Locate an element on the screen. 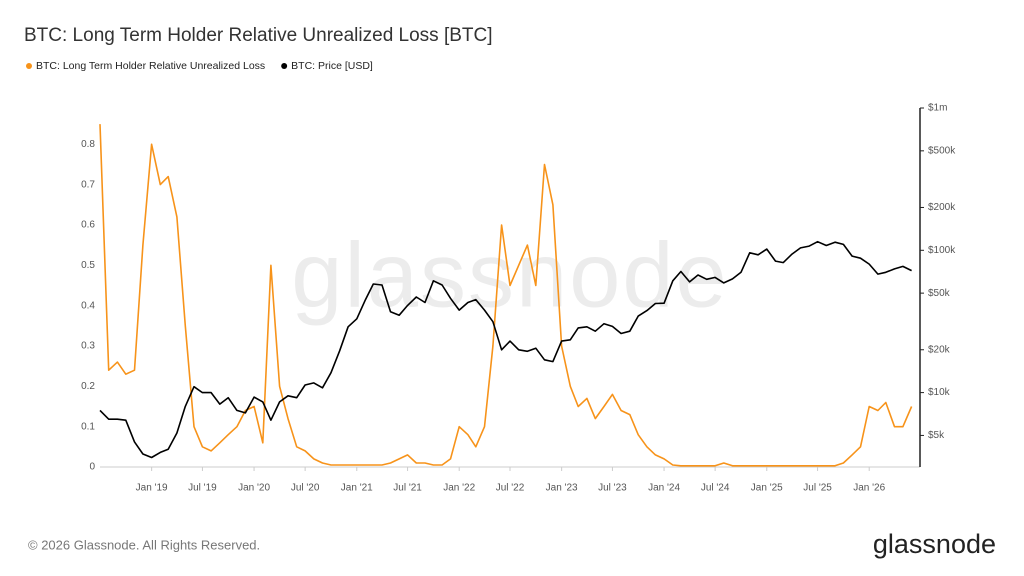 This screenshot has height=576, width=1024. x-tick-label: Jan '21 is located at coordinates (357, 488).